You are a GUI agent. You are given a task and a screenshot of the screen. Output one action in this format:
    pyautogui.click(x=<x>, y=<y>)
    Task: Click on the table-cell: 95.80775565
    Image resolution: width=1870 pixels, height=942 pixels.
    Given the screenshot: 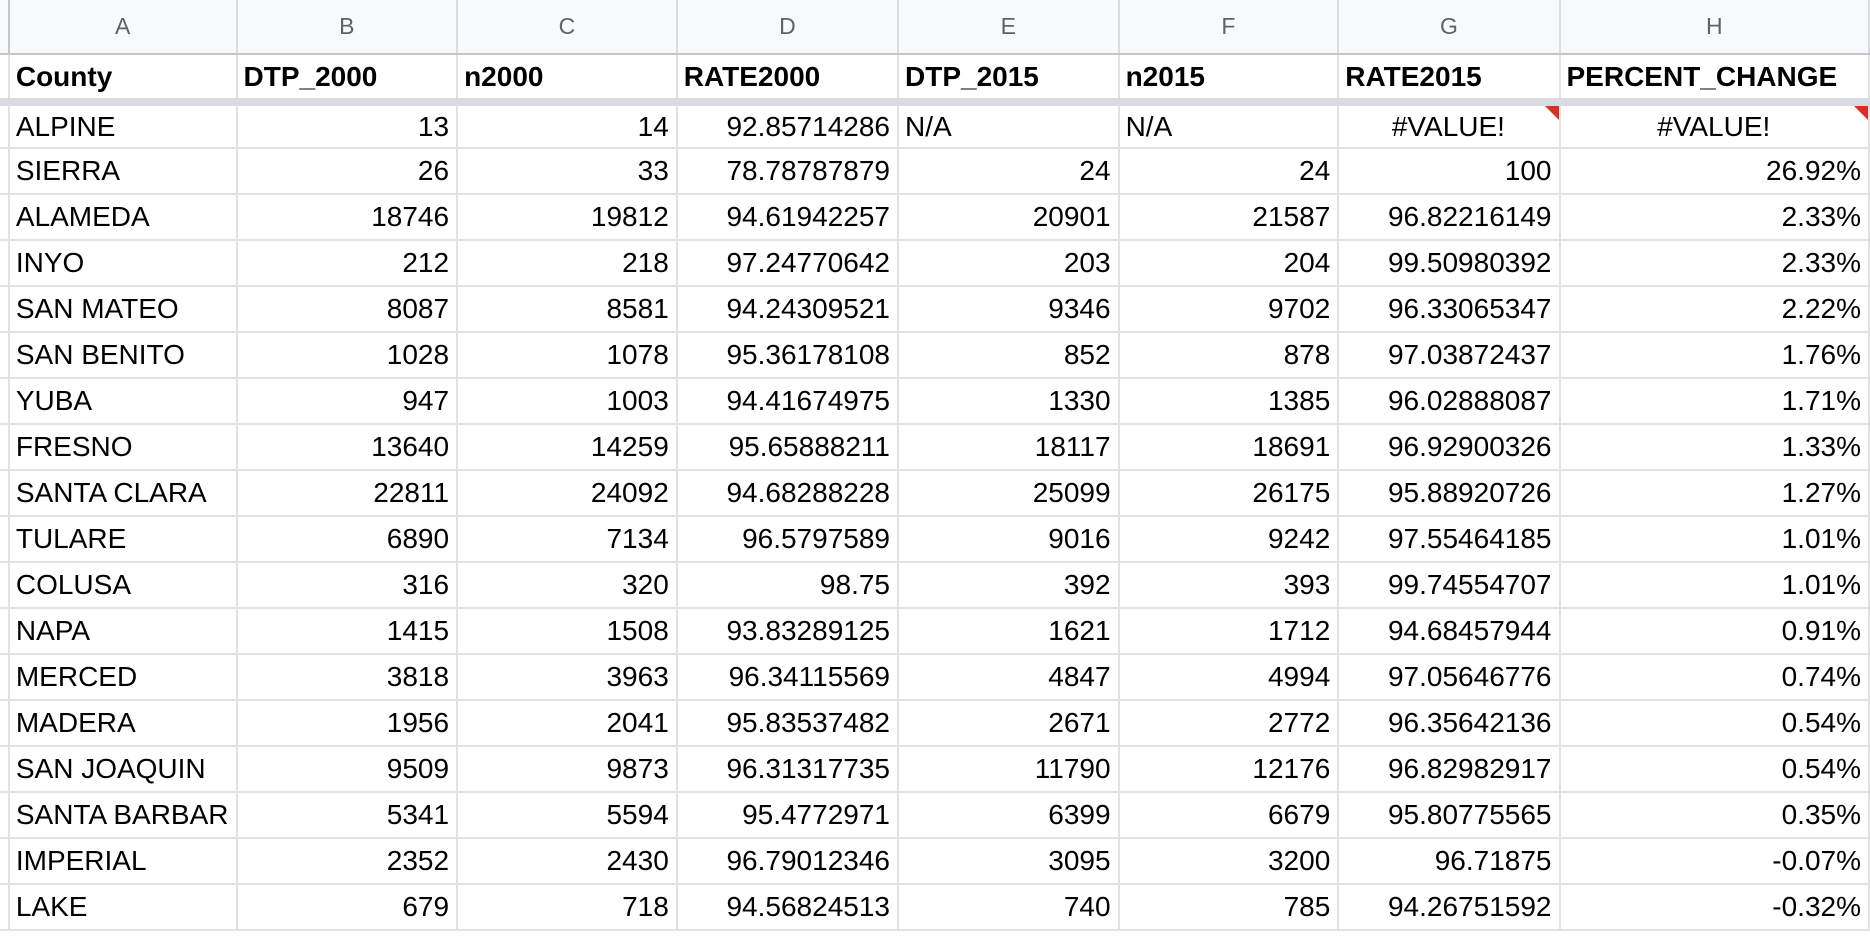 What is the action you would take?
    pyautogui.click(x=1449, y=815)
    